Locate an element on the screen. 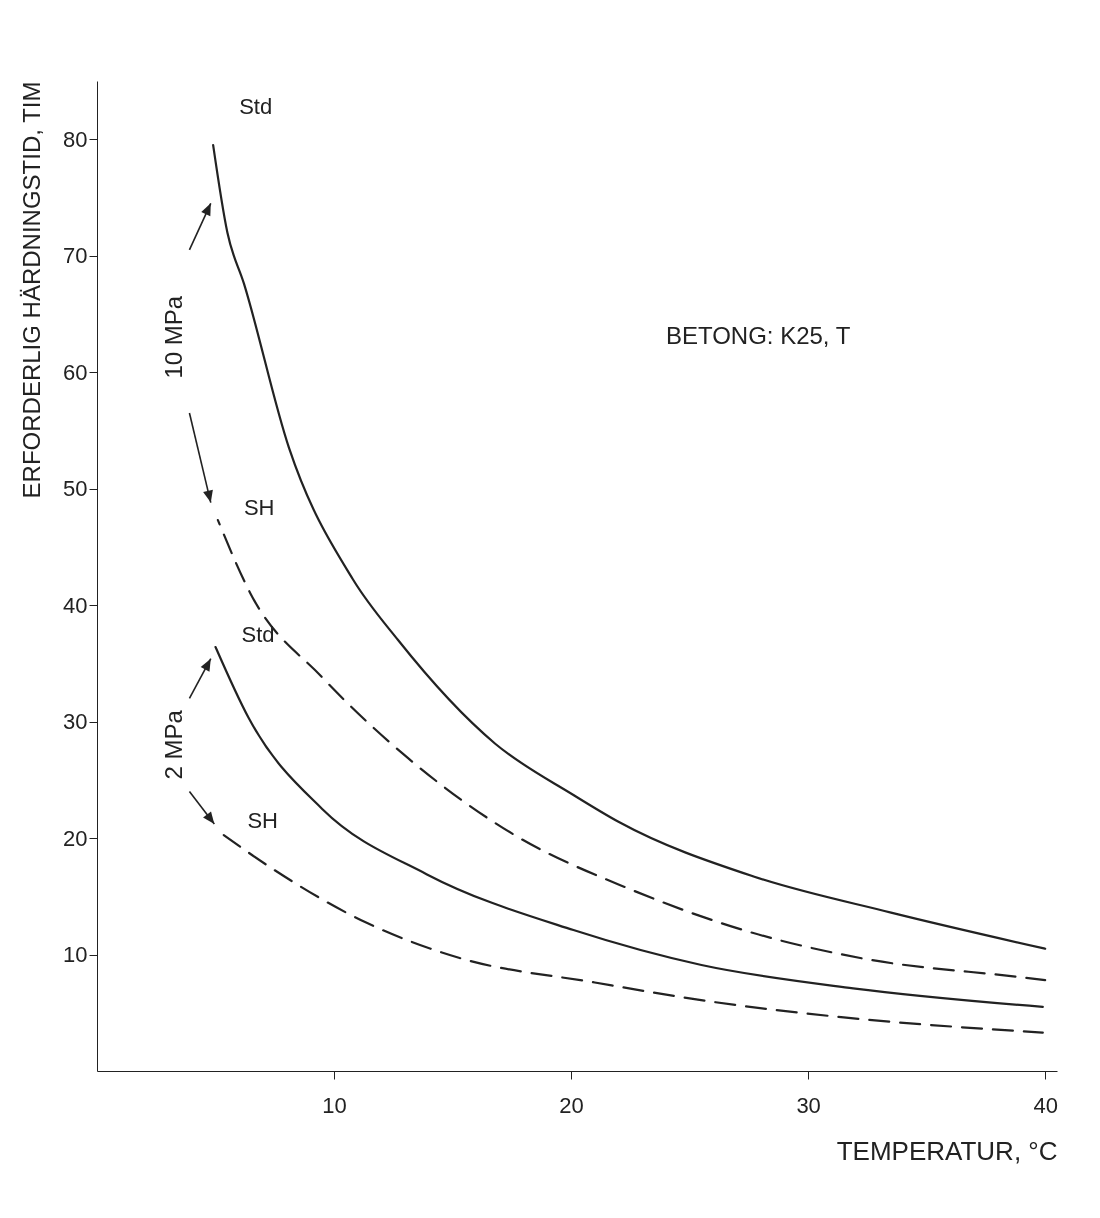 Image resolution: width=1100 pixels, height=1218 pixels. y-tick-label: 40 is located at coordinates (75, 605).